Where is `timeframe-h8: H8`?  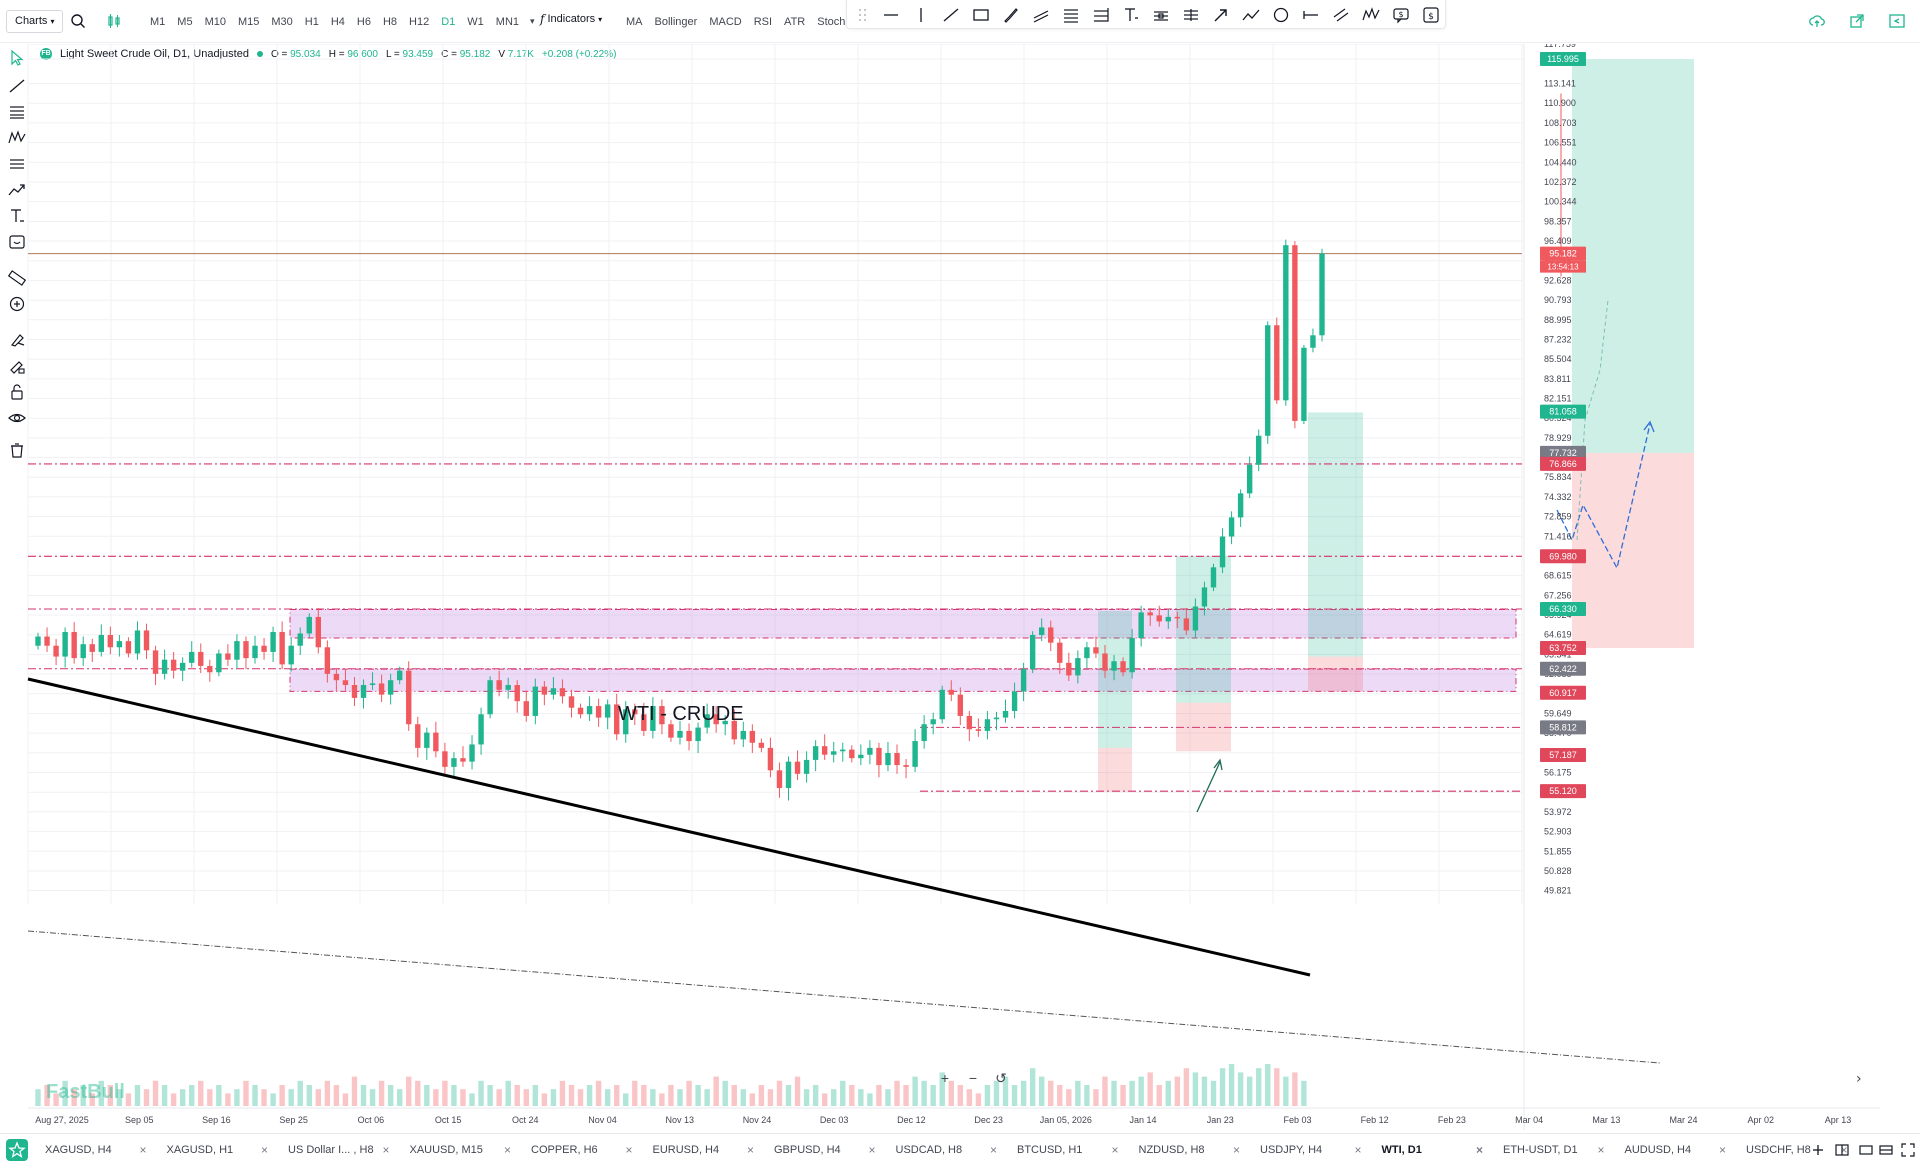
timeframe-h8: H8 is located at coordinates (390, 22).